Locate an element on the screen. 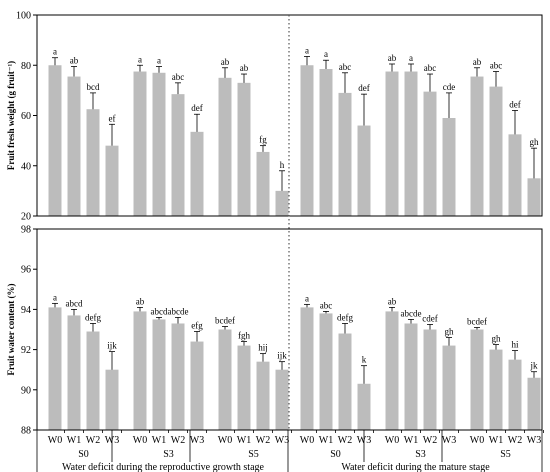 The height and width of the screenshot is (472, 550). significance-letter: fg is located at coordinates (263, 140).